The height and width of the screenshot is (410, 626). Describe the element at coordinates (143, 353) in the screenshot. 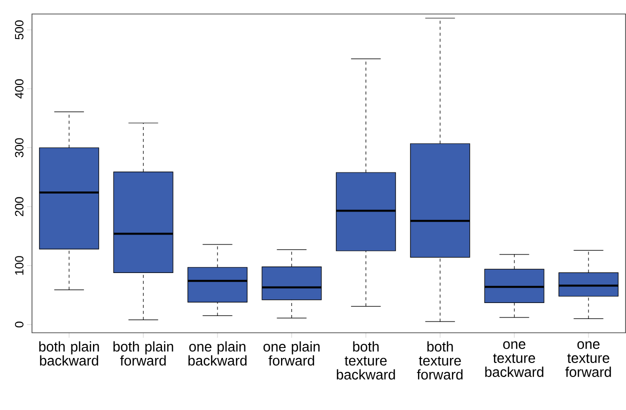

I see `x-tick-label: both plain forward` at that location.